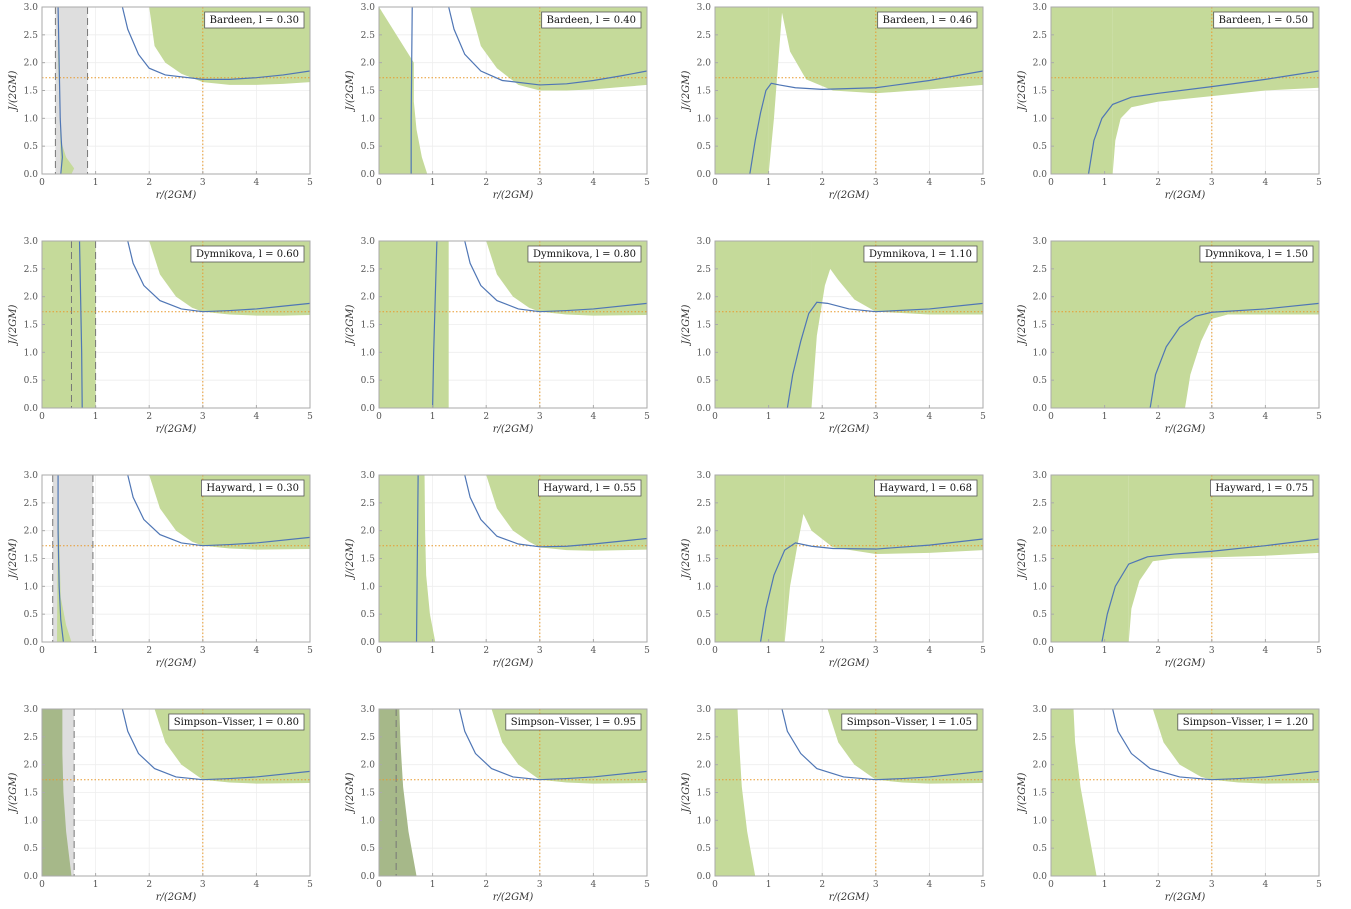 Image resolution: width=1351 pixels, height=909 pixels. Describe the element at coordinates (704, 147) in the screenshot. I see `y-tick-label: 0.5` at that location.